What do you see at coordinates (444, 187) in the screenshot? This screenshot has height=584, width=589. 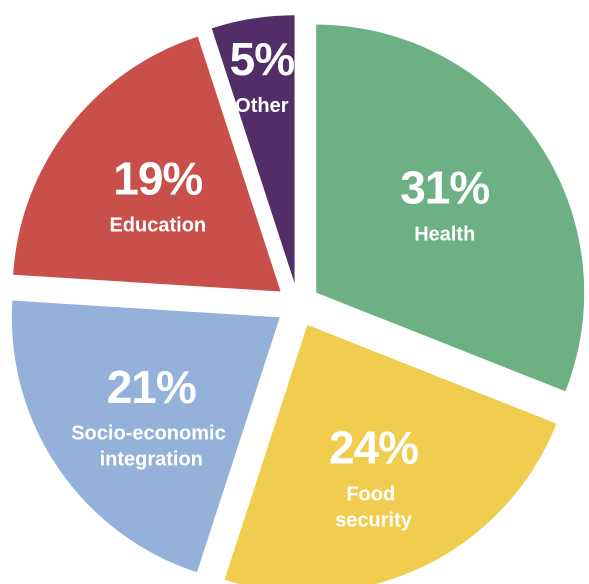 I see `value-label: 31%` at bounding box center [444, 187].